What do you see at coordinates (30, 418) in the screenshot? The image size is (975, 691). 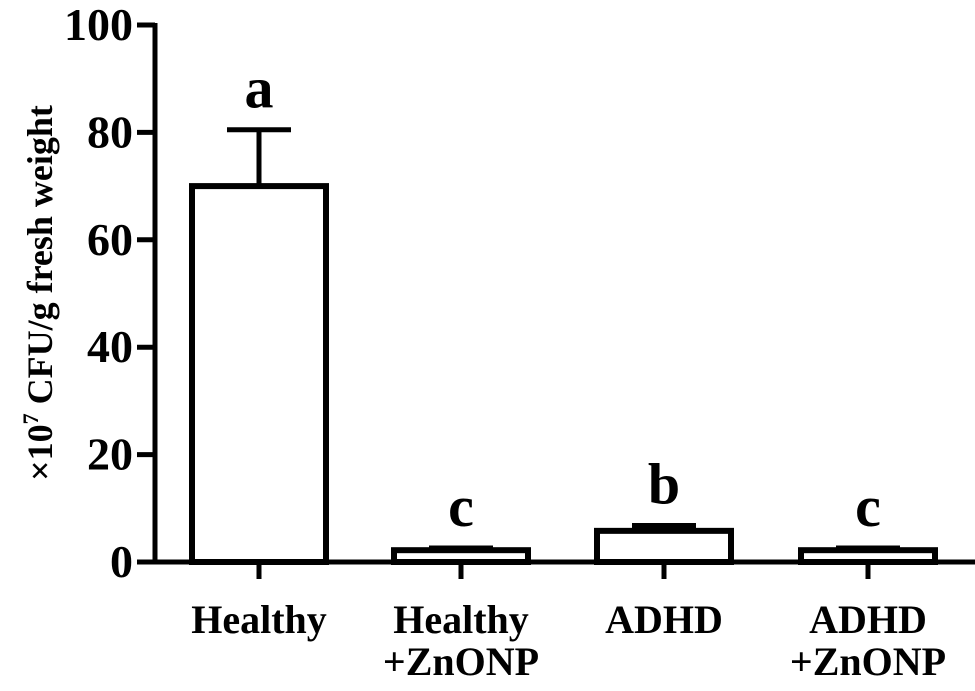 I see `y-axis-title-superscript: 7` at bounding box center [30, 418].